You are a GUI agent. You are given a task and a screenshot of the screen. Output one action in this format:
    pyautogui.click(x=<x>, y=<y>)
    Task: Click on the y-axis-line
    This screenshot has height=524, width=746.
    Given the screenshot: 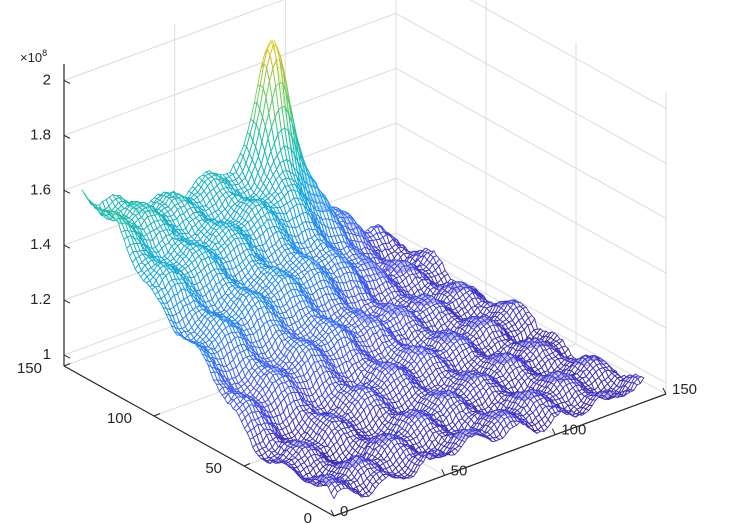 What is the action you would take?
    pyautogui.click(x=199, y=441)
    